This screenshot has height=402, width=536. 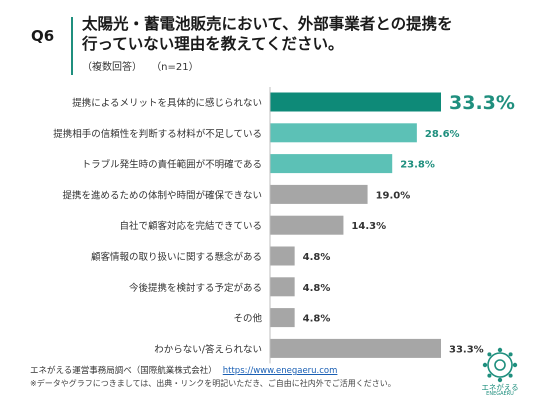 What do you see at coordinates (167, 103) in the screenshot?
I see `category-label: 提携によるメリットを具体的に感じられない` at bounding box center [167, 103].